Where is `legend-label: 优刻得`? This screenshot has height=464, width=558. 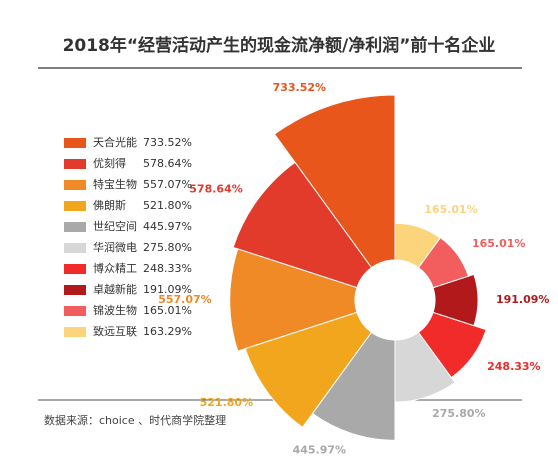
legend-label: 优刻得 is located at coordinates (109, 163).